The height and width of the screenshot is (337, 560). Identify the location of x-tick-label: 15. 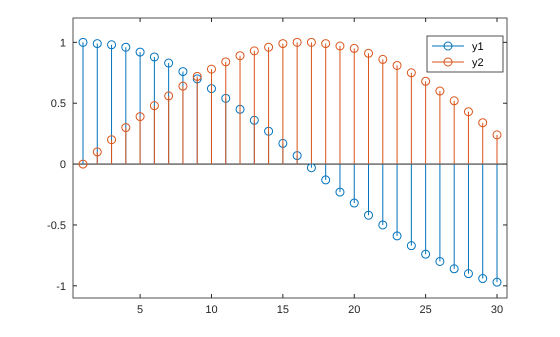
(282, 310).